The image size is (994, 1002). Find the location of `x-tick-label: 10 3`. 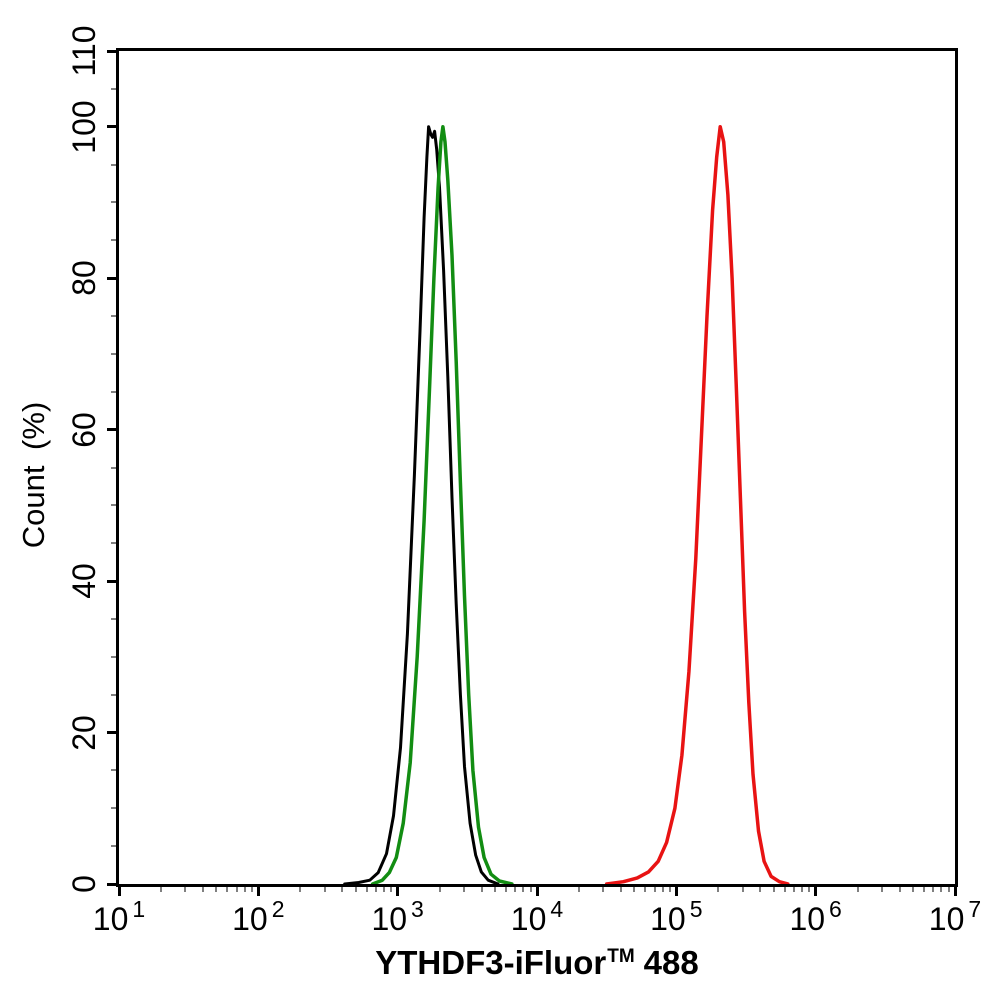

x-tick-label: 10 3 is located at coordinates (398, 918).